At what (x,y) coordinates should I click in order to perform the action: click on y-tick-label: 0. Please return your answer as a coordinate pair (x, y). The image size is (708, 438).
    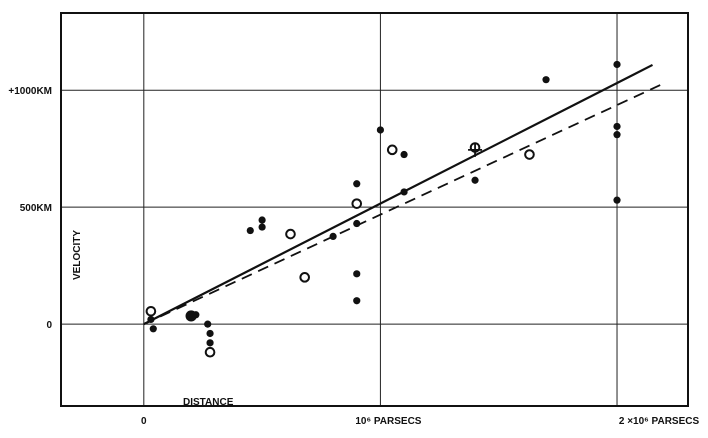
    Looking at the image, I should click on (49, 325).